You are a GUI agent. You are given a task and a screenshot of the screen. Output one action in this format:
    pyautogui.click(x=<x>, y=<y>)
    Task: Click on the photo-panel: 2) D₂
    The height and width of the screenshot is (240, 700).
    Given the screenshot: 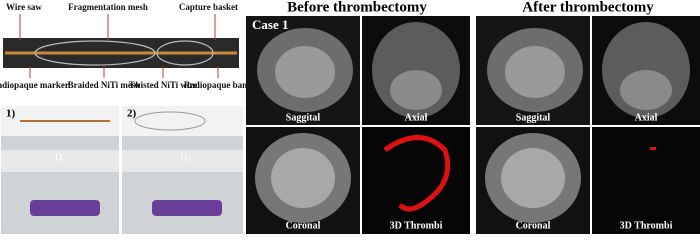 What is the action you would take?
    pyautogui.click(x=182, y=170)
    